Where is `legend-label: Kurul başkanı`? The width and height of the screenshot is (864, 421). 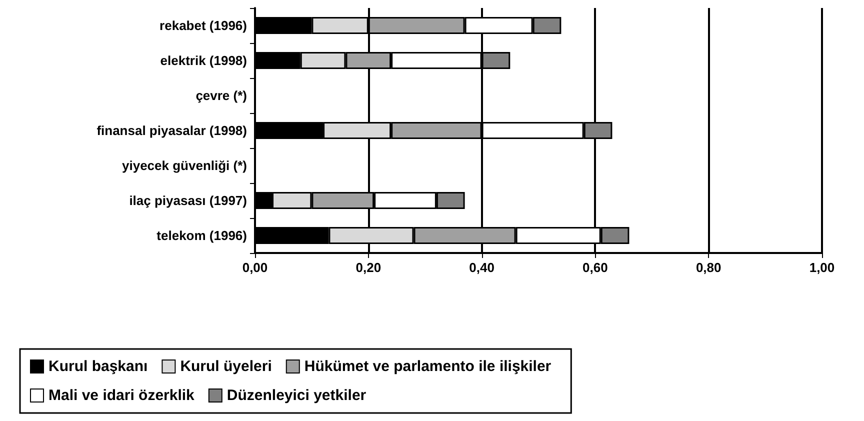 legend-label: Kurul başkanı is located at coordinates (98, 366).